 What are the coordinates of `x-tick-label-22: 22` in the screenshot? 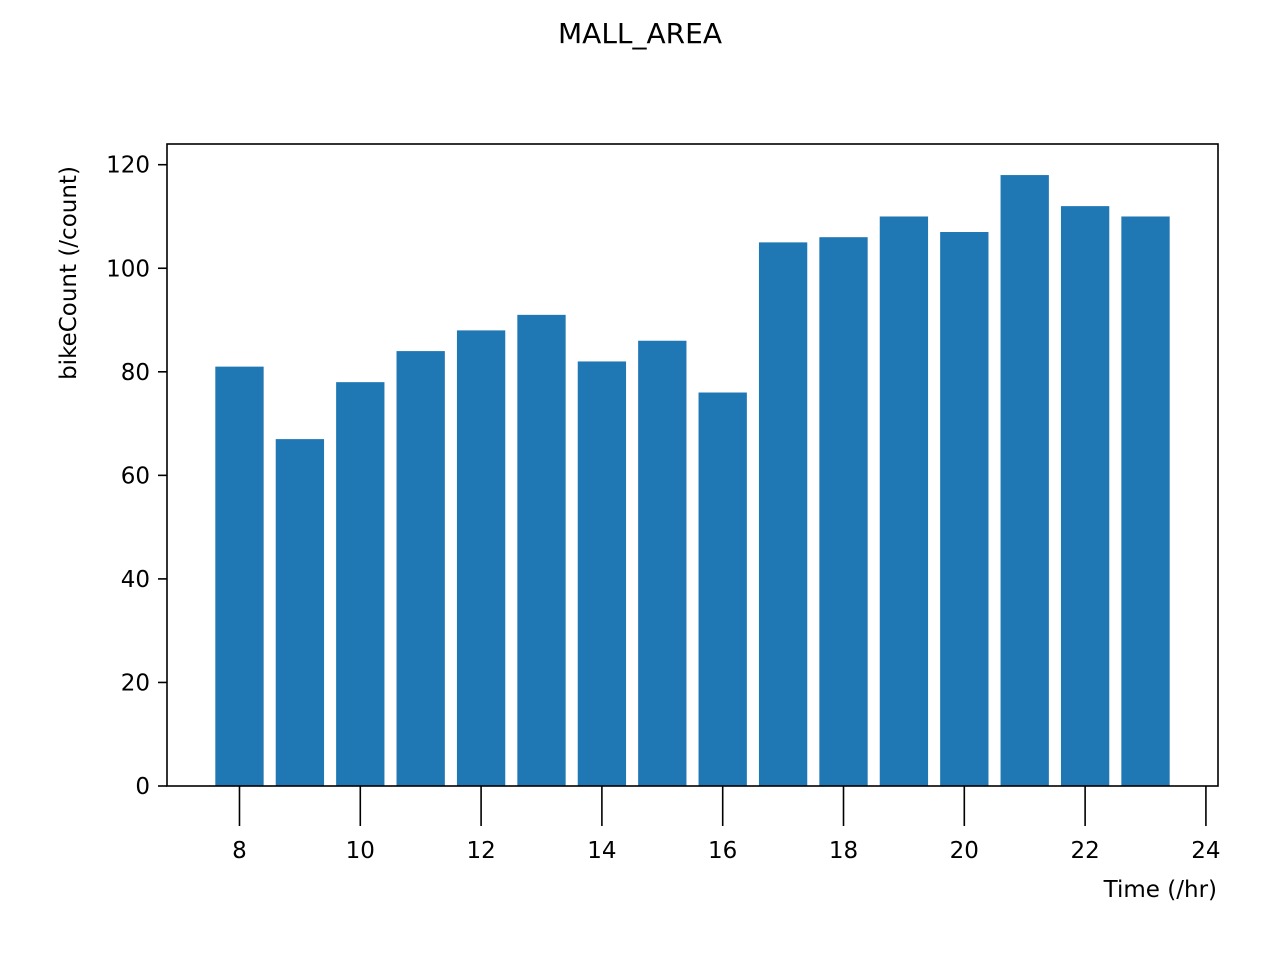 It's located at (1084, 851).